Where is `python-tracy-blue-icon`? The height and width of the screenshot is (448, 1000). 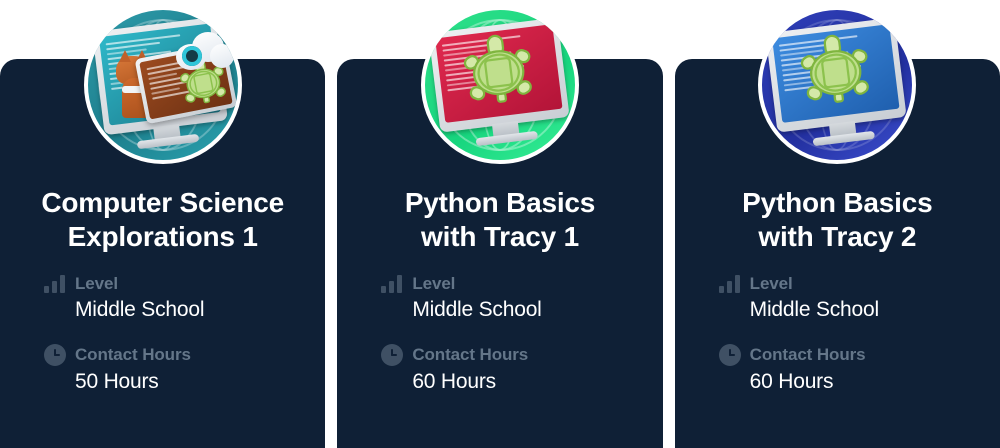
python-tracy-blue-icon is located at coordinates (837, 85).